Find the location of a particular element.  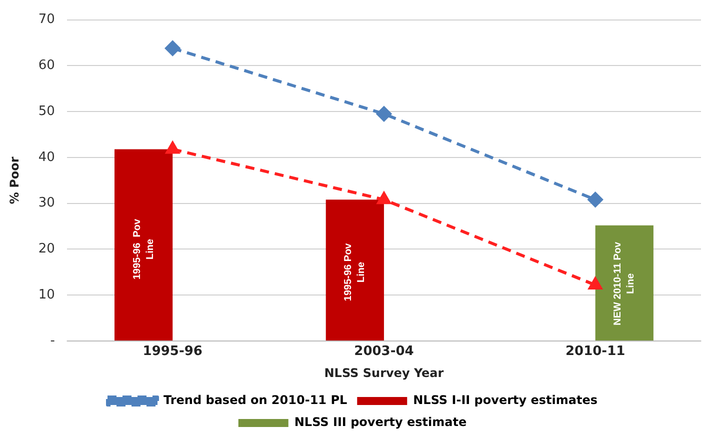

legend-label: Trend based on 2010-11 PL is located at coordinates (256, 400).